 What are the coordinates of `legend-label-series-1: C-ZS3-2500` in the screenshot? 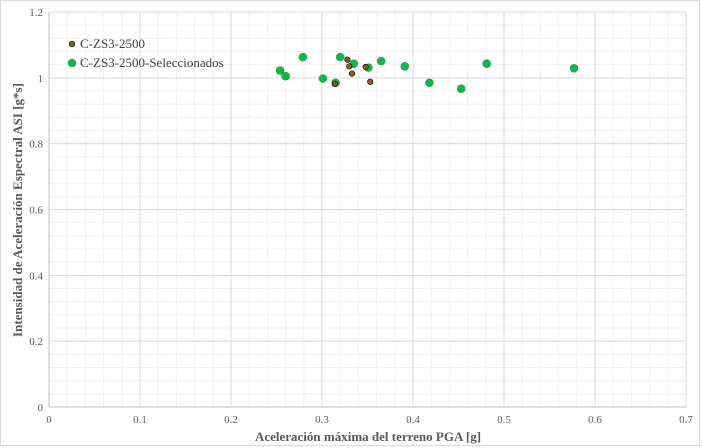 It's located at (112, 43).